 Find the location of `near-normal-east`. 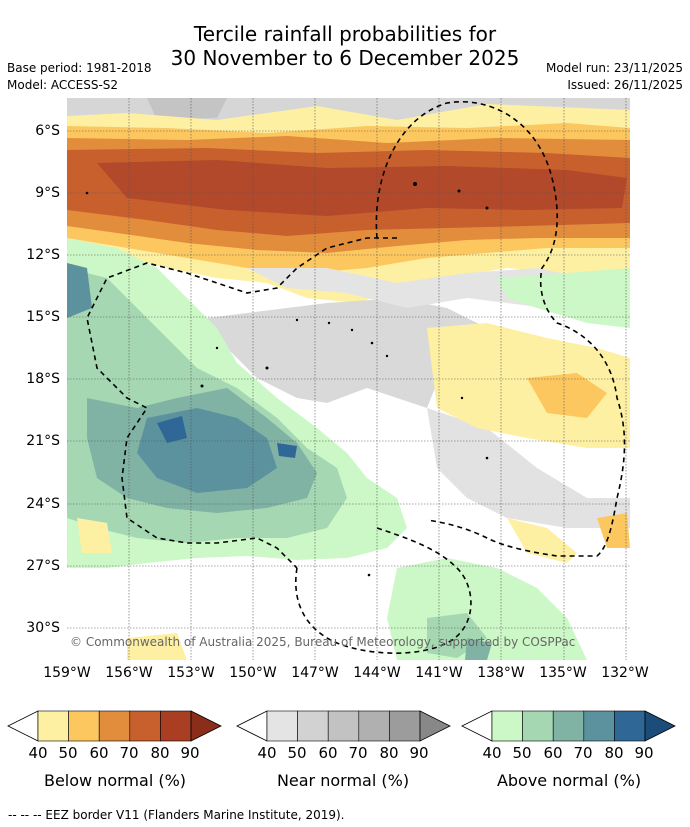

near-normal-east is located at coordinates (528, 468).